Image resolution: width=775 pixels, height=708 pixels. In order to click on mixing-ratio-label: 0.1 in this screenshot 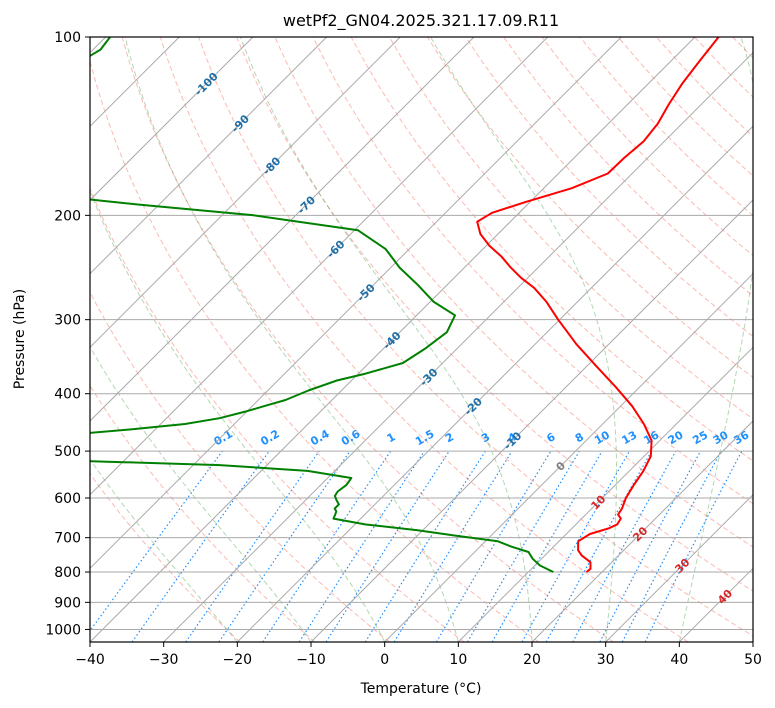, I will do `click(223, 437)`.